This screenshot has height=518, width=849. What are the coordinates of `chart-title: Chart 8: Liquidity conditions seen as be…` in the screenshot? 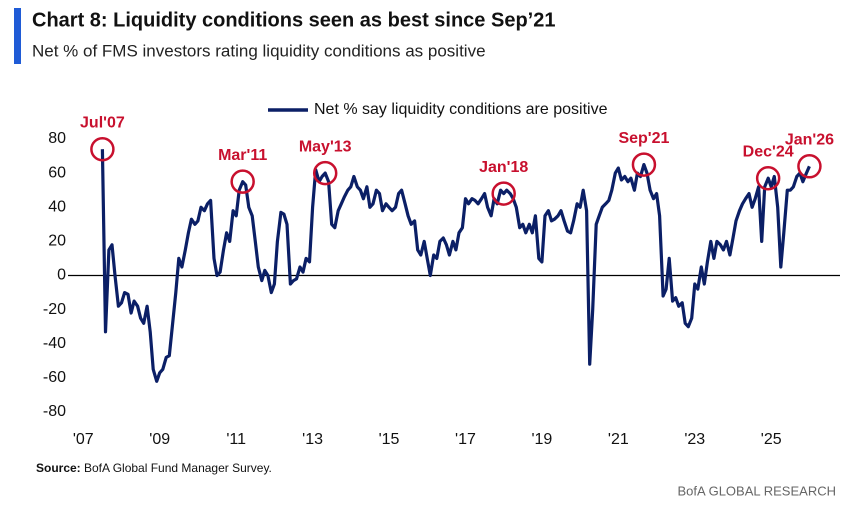 It's located at (293, 20).